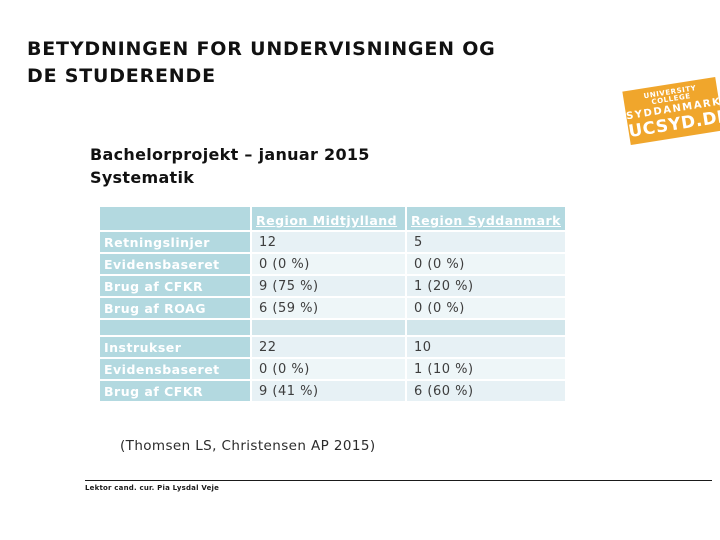 This screenshot has width=720, height=540. I want to click on slide-subtitle: Bachelorprojekt – januar 2015 Systematik, so click(230, 166).